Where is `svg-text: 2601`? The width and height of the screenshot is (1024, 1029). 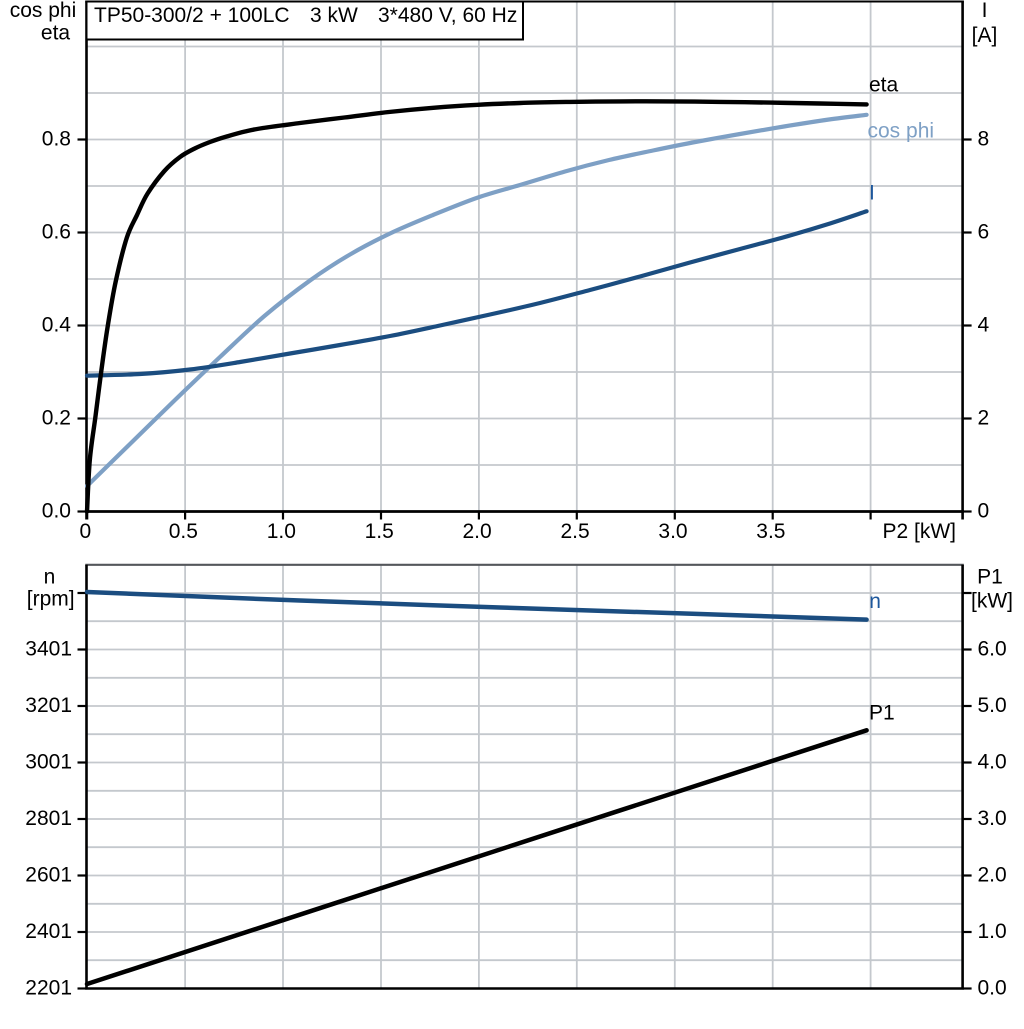
svg-text: 2601 is located at coordinates (48, 875).